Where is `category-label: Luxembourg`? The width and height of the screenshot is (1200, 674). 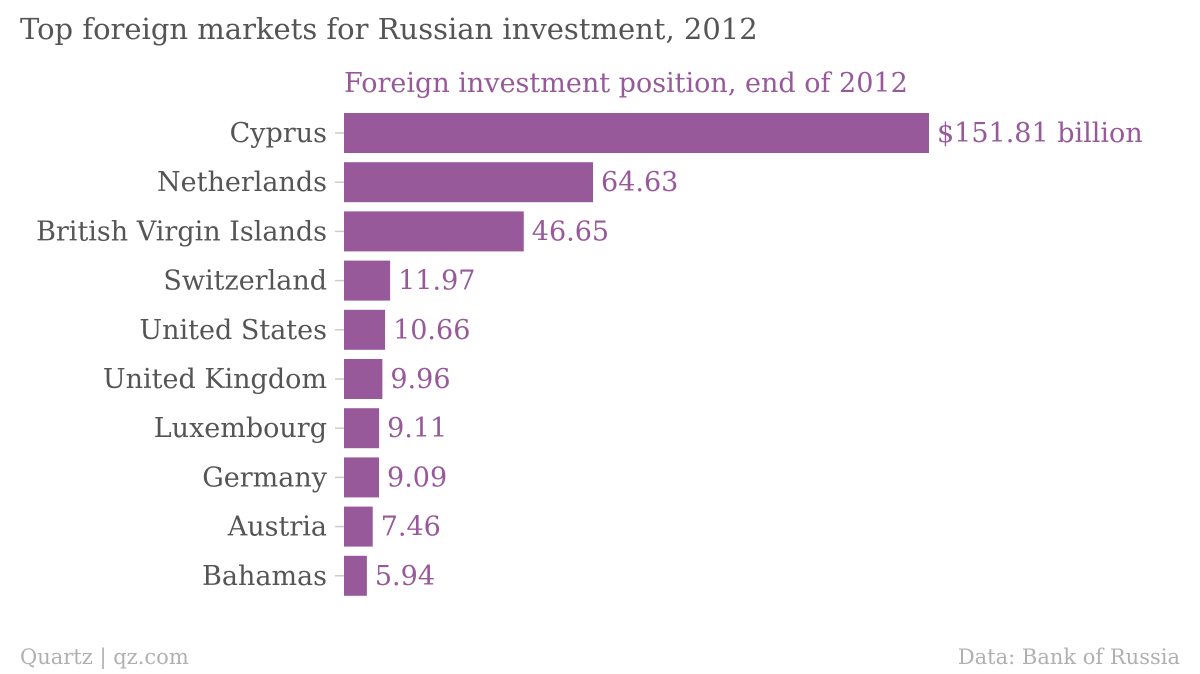 category-label: Luxembourg is located at coordinates (240, 428).